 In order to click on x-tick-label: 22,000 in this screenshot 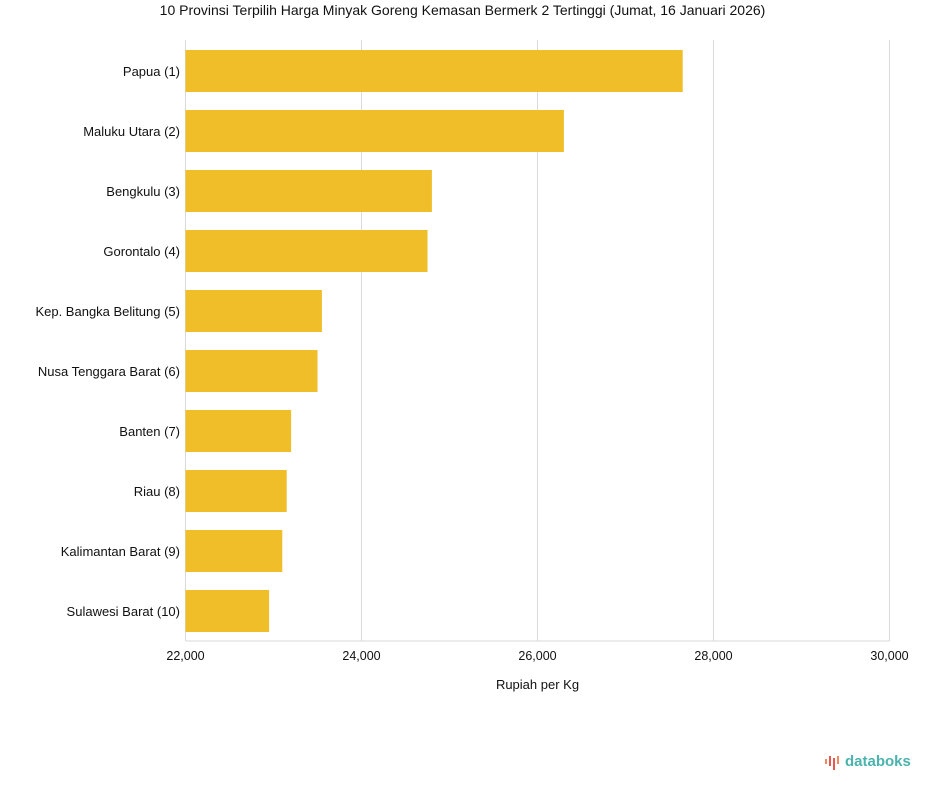, I will do `click(185, 656)`.